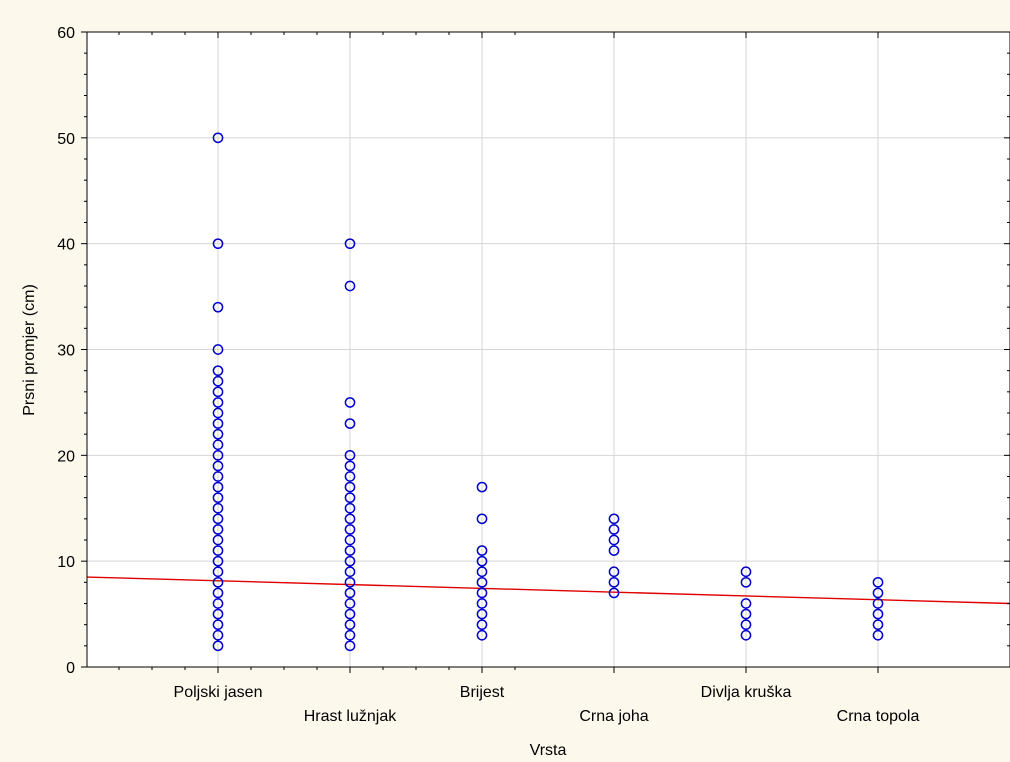 The image size is (1010, 762). I want to click on x-tick-label: Crna topola, so click(878, 716).